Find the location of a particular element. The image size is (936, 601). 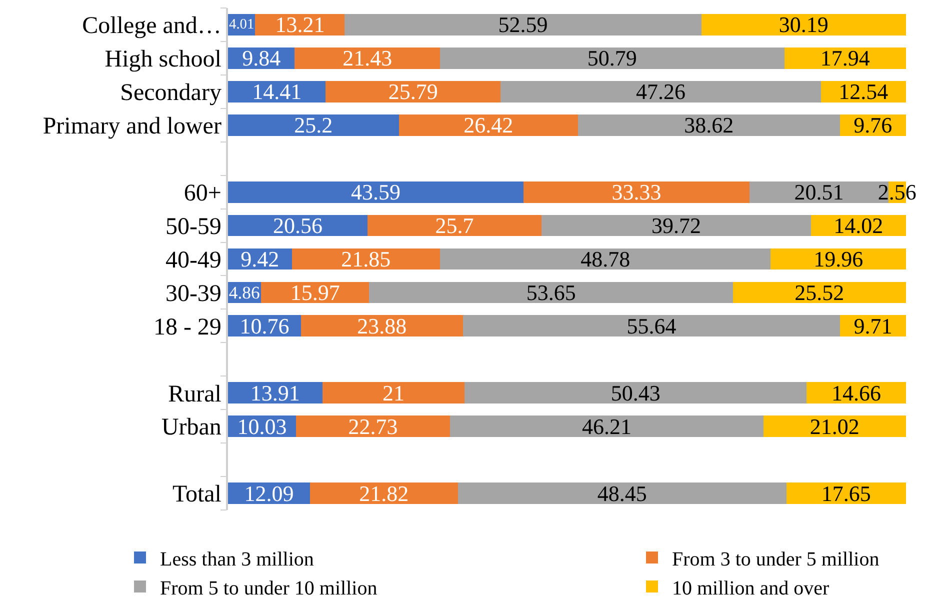

data-label: 12.09 is located at coordinates (269, 493).